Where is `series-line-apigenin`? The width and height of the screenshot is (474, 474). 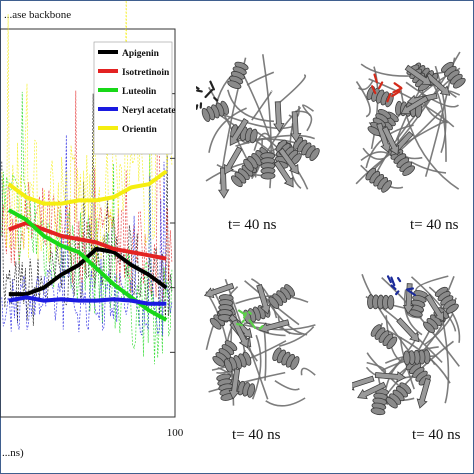 series-line-apigenin is located at coordinates (88, 271).